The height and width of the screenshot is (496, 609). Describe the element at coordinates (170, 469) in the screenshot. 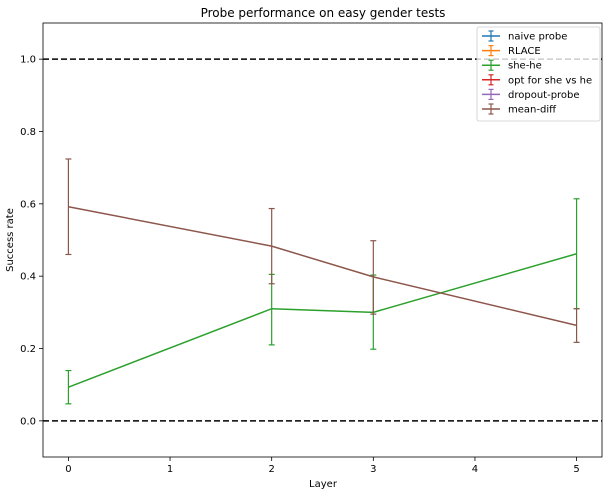

I see `x-tick-label: 1` at that location.